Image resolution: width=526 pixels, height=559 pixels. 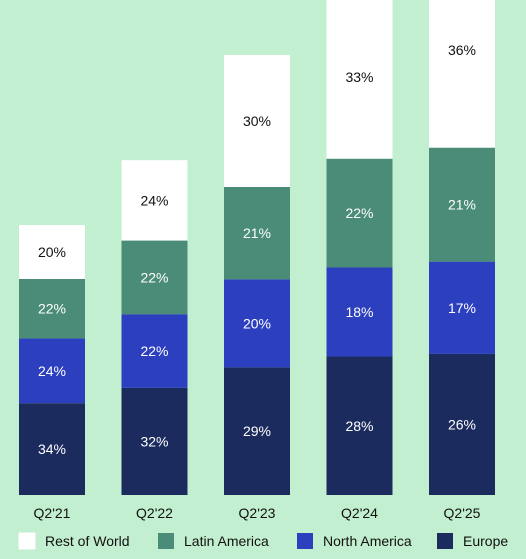 What do you see at coordinates (305, 541) in the screenshot?
I see `legend-swatch-north-america` at bounding box center [305, 541].